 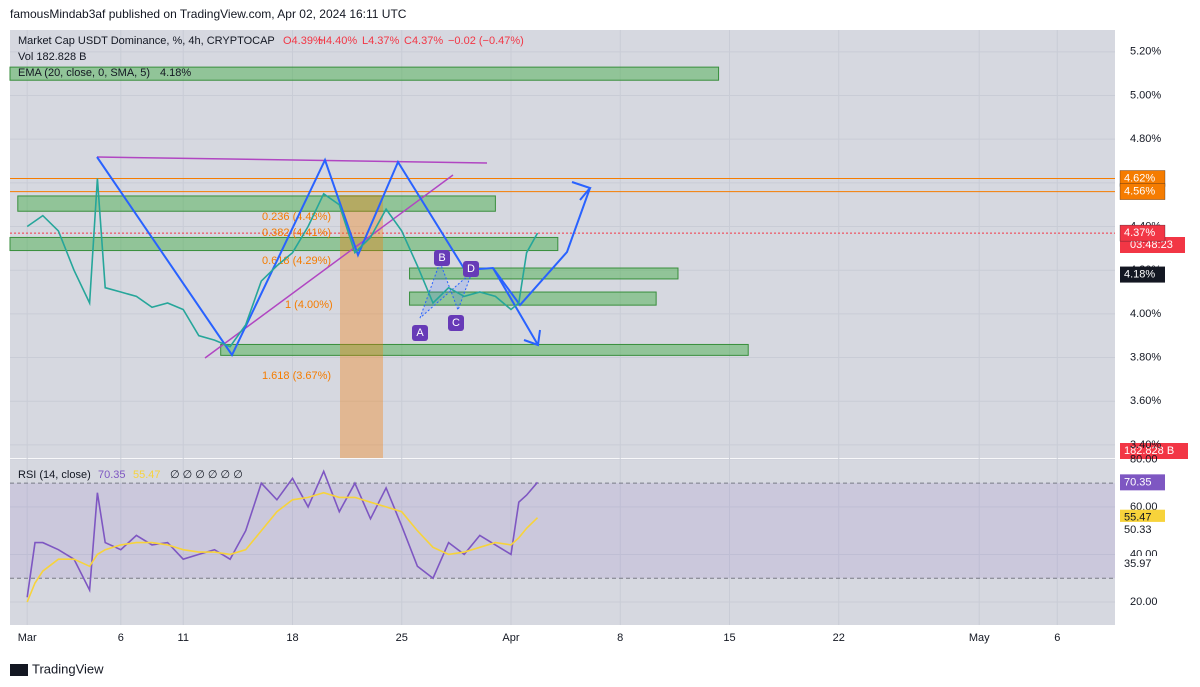 I want to click on footer-logo, so click(x=19, y=670).